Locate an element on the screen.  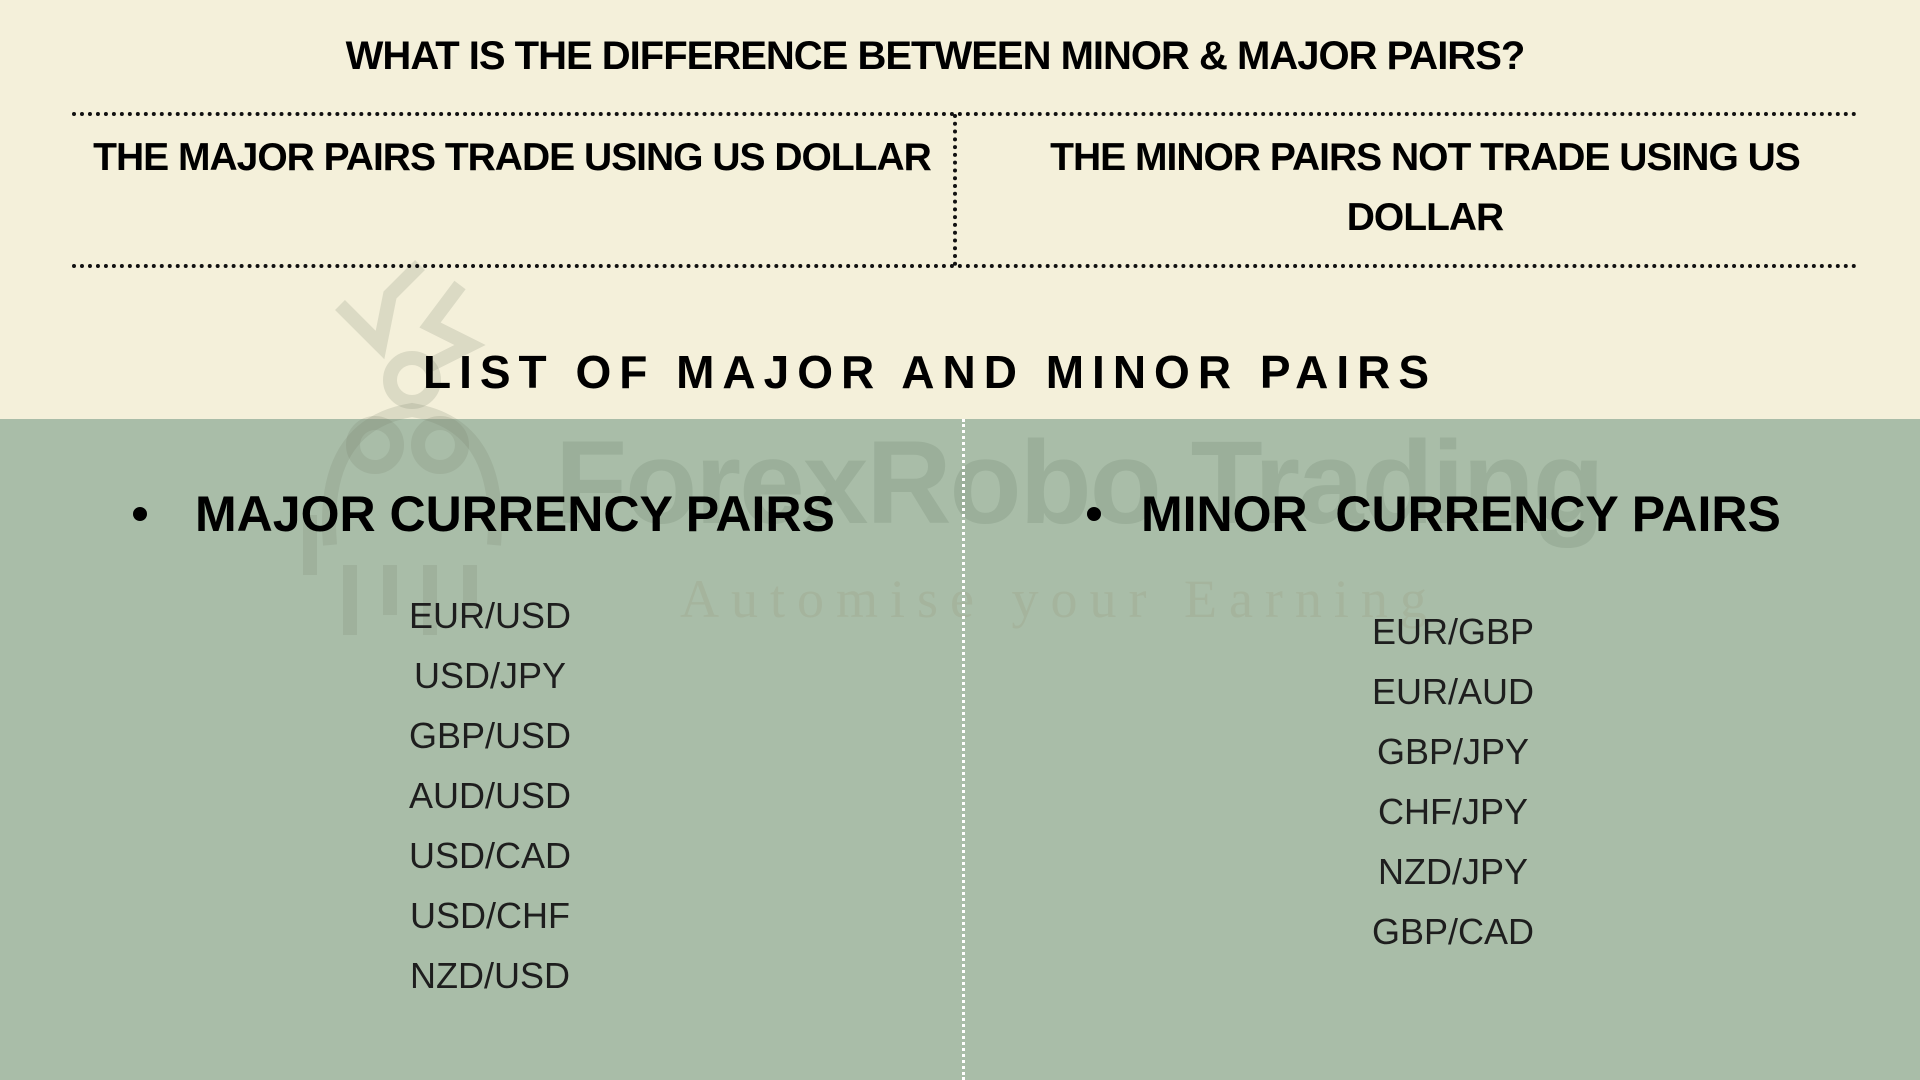
list-item: AUD/USD is located at coordinates (490, 795).